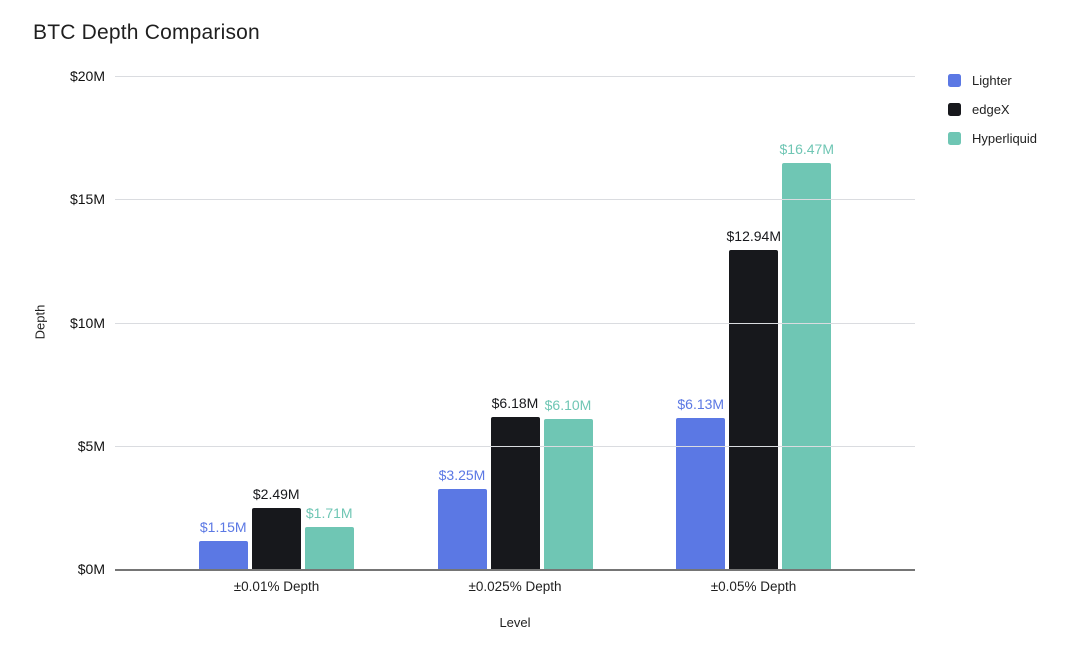 This screenshot has height=650, width=1080. I want to click on y-tick-label: $5M, so click(91, 446).